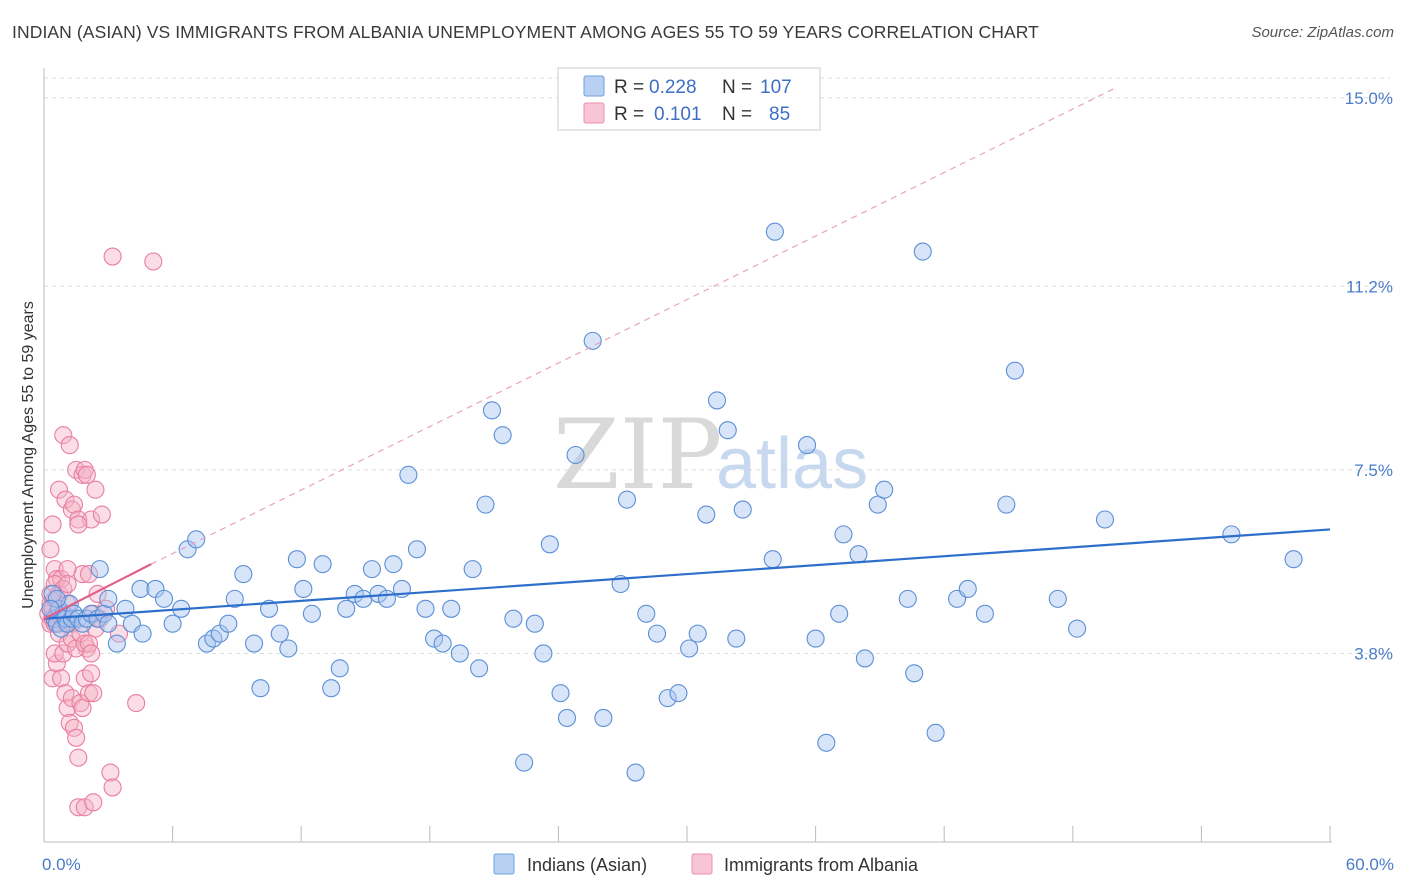 The height and width of the screenshot is (892, 1406). I want to click on watermark: ZIP atlas, so click(710, 455).